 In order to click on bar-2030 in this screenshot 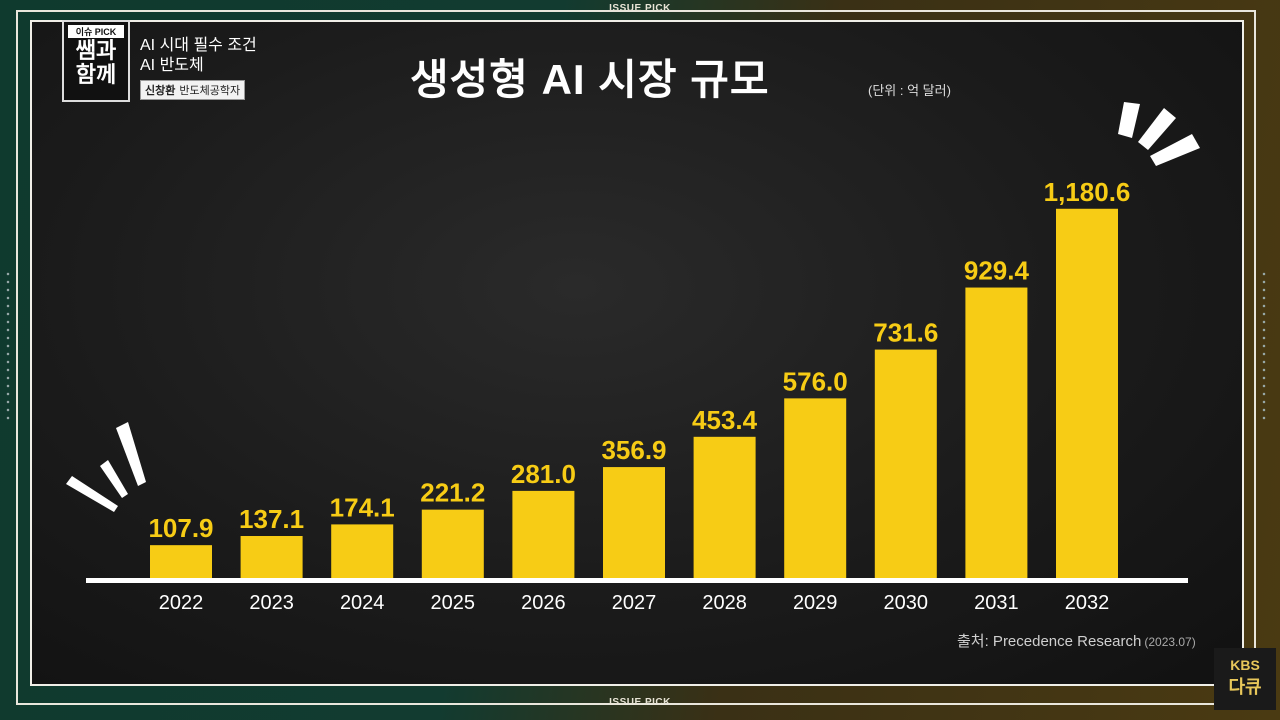, I will do `click(905, 464)`.